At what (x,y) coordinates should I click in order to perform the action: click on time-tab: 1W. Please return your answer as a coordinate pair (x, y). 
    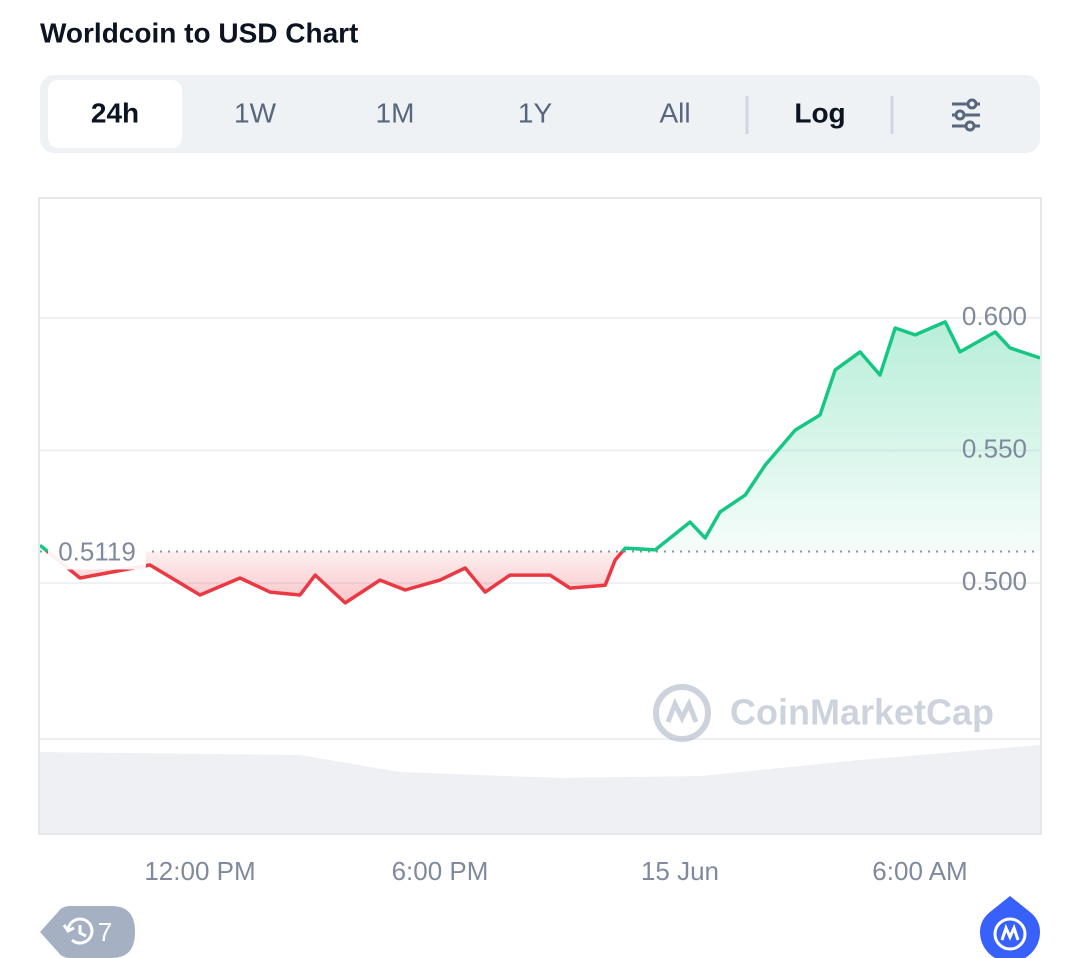
    Looking at the image, I should click on (255, 112).